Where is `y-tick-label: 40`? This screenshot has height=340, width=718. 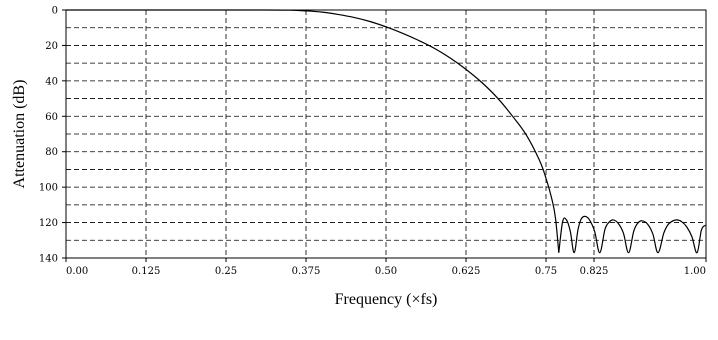 y-tick-label: 40 is located at coordinates (51, 81).